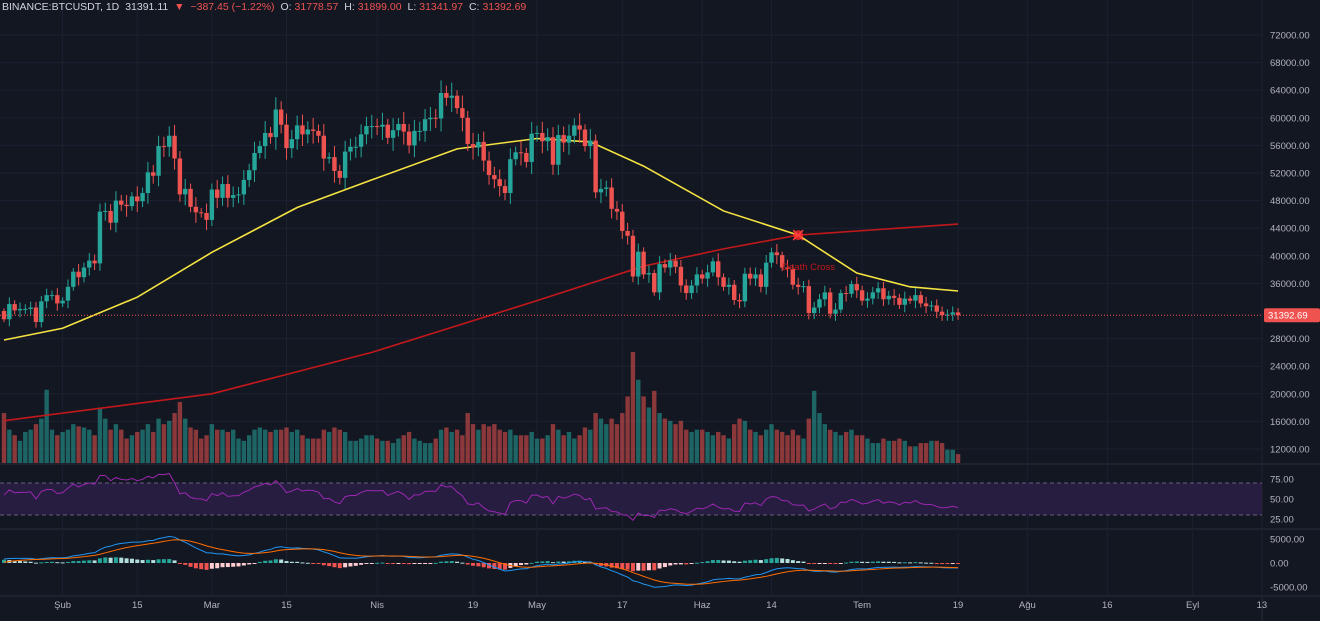 The height and width of the screenshot is (621, 1320). I want to click on close-value: 31392.69, so click(504, 7).